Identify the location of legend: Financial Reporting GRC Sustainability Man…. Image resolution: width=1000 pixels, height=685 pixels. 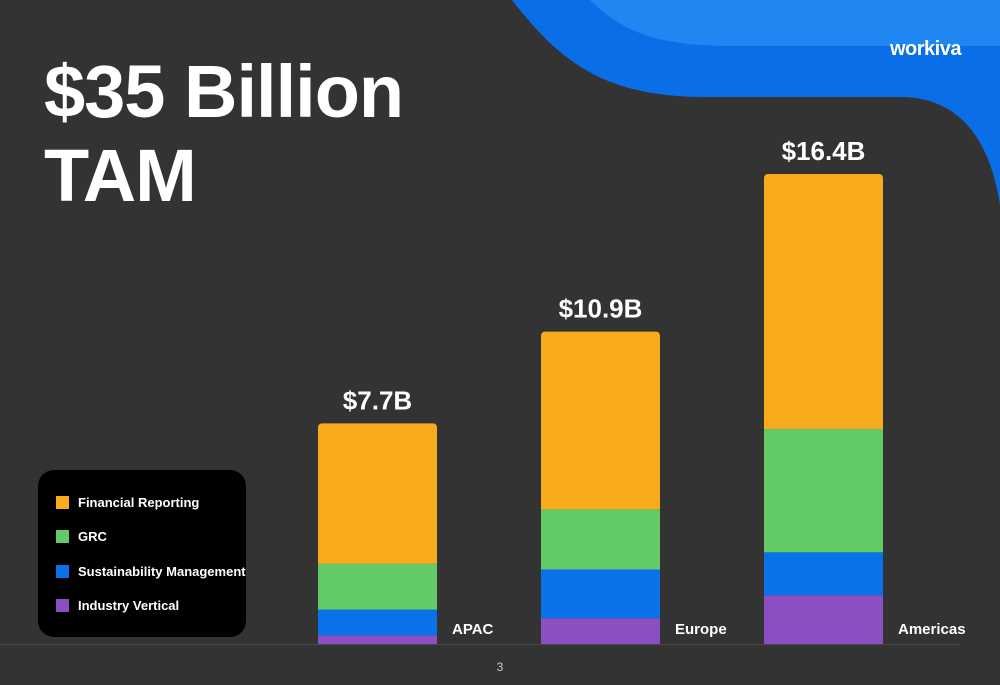
(142, 553).